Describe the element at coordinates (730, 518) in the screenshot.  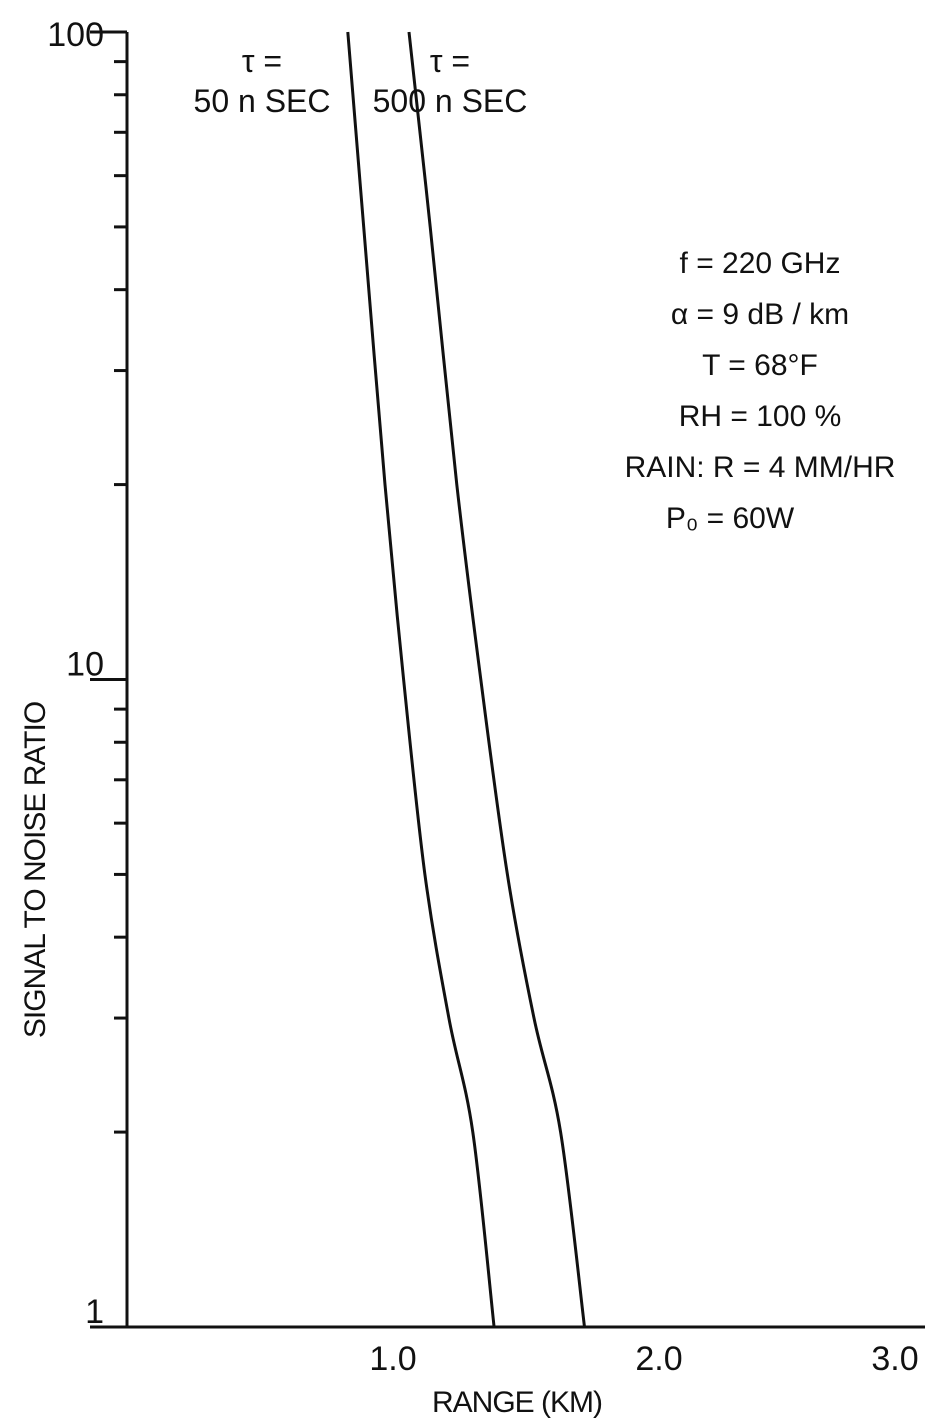
I see `annotation-text: P₀ = 60W` at that location.